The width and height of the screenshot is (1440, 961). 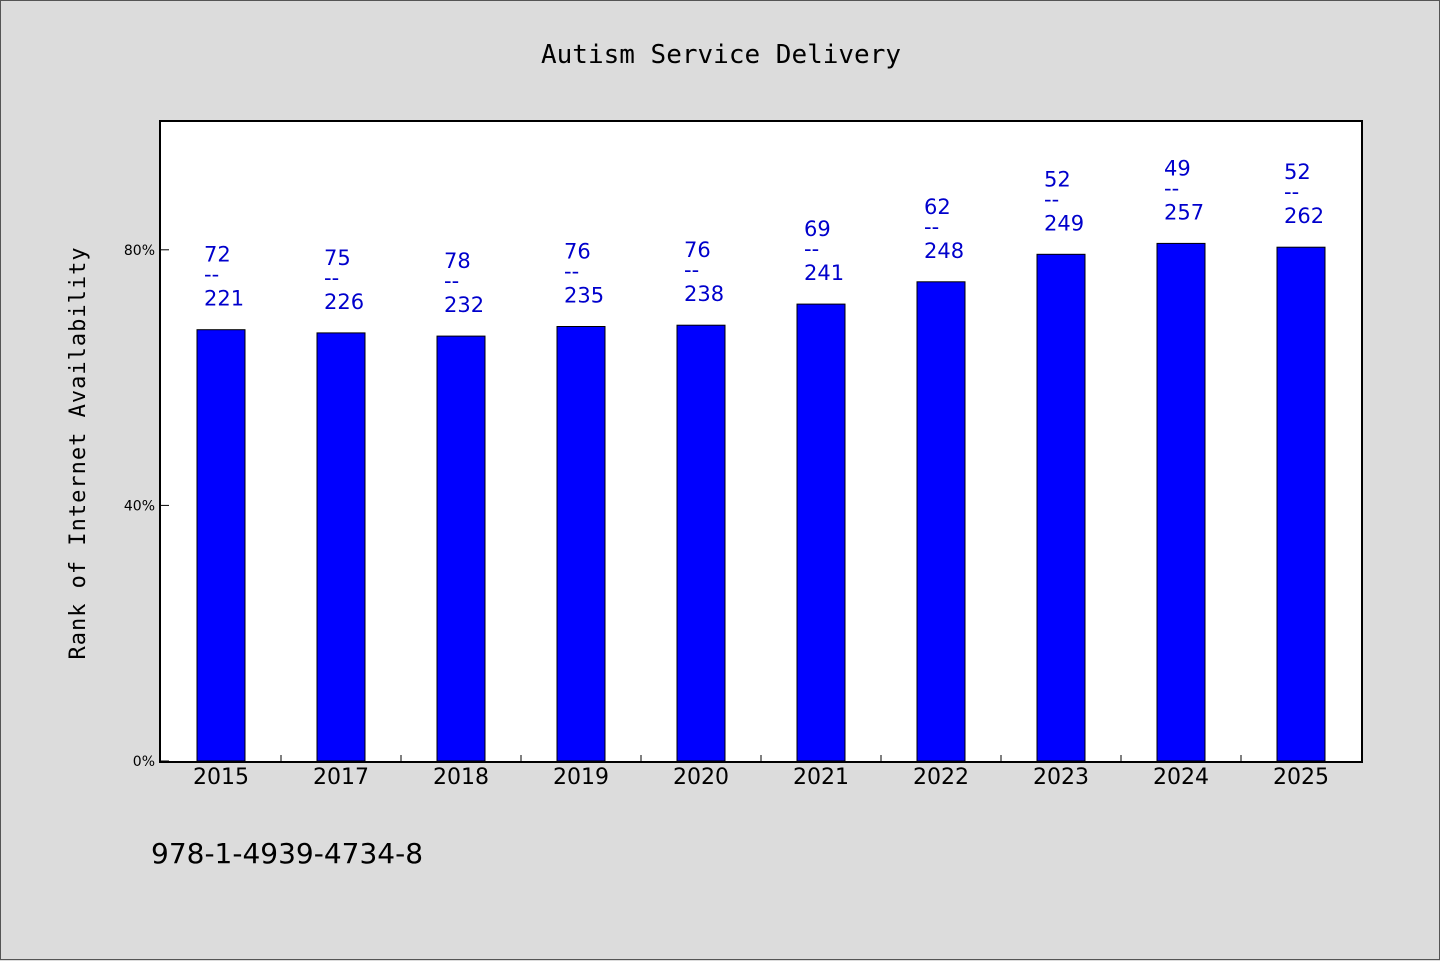 What do you see at coordinates (941, 777) in the screenshot?
I see `x-tick-label-2022: 2022` at bounding box center [941, 777].